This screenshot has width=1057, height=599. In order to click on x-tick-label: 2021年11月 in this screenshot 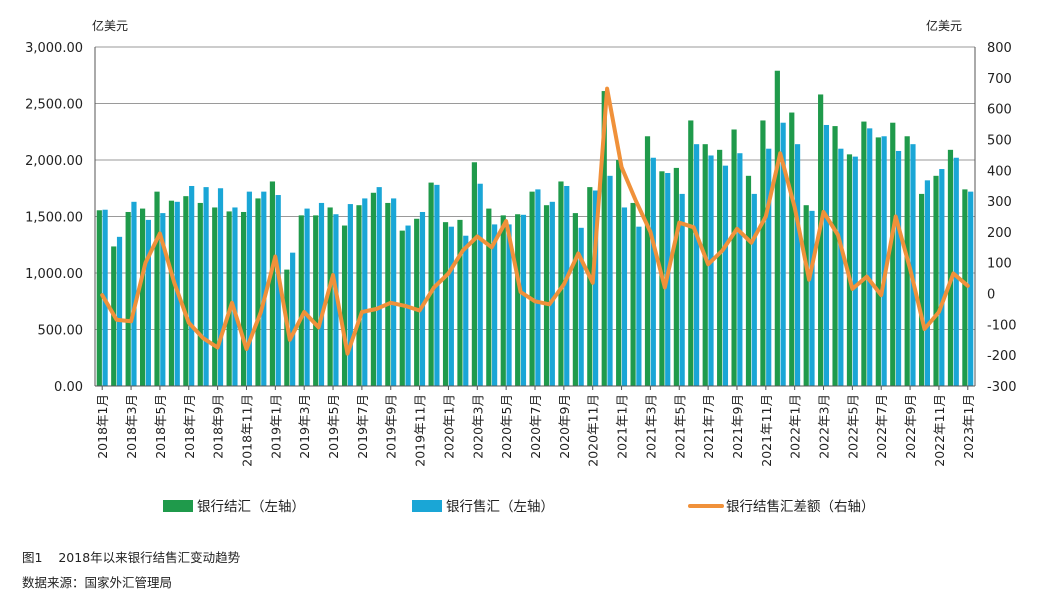, I will do `click(766, 430)`.